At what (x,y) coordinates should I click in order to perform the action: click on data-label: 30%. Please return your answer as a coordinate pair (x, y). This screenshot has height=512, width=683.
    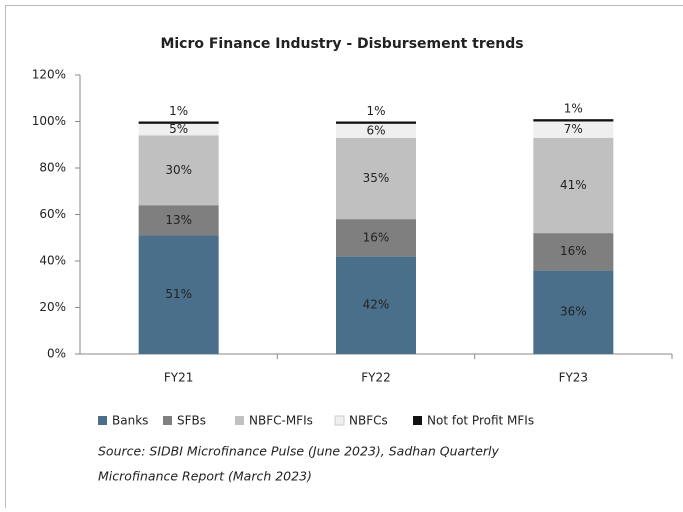
    Looking at the image, I should click on (178, 170).